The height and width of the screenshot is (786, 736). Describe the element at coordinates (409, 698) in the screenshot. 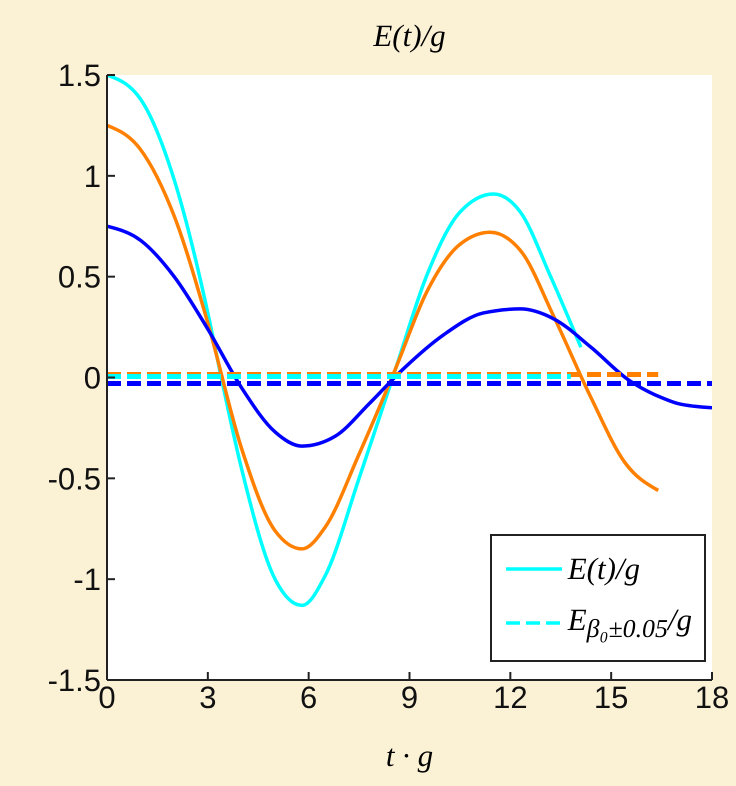

I see `x-tick-label: 9` at that location.